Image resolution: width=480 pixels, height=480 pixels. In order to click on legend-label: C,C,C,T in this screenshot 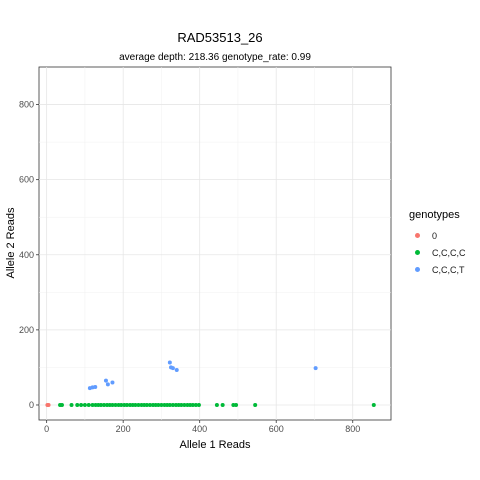, I will do `click(448, 269)`.